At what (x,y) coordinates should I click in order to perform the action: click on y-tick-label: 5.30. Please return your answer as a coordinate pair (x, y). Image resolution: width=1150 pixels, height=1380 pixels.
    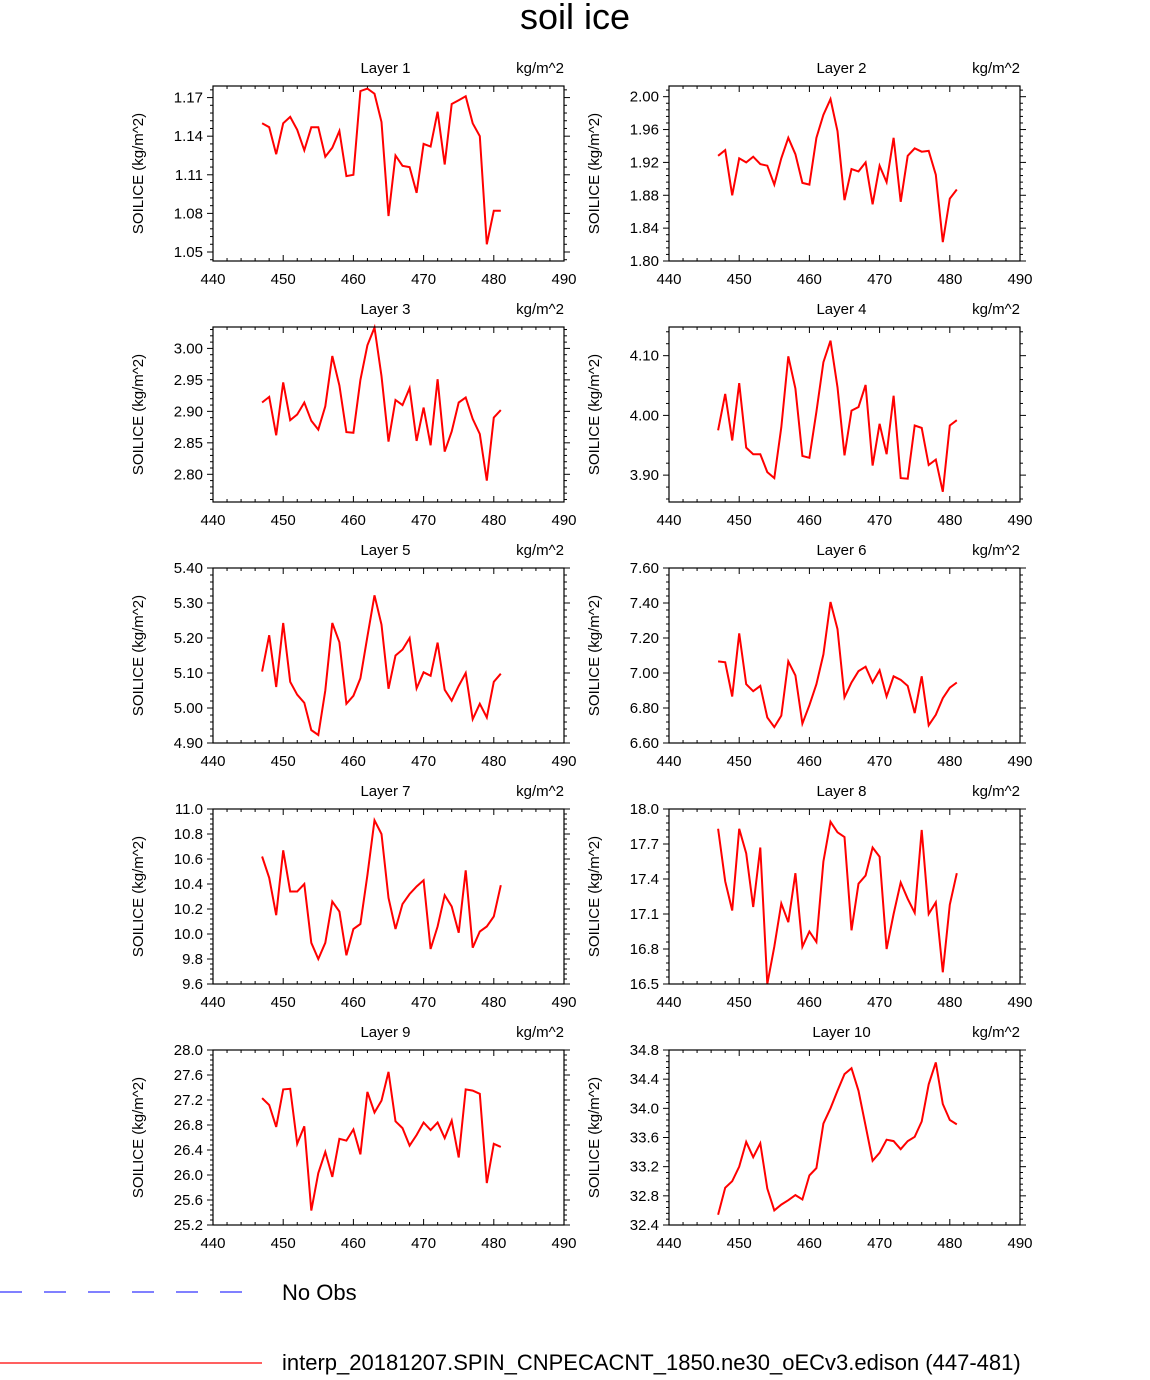
    Looking at the image, I should click on (188, 603).